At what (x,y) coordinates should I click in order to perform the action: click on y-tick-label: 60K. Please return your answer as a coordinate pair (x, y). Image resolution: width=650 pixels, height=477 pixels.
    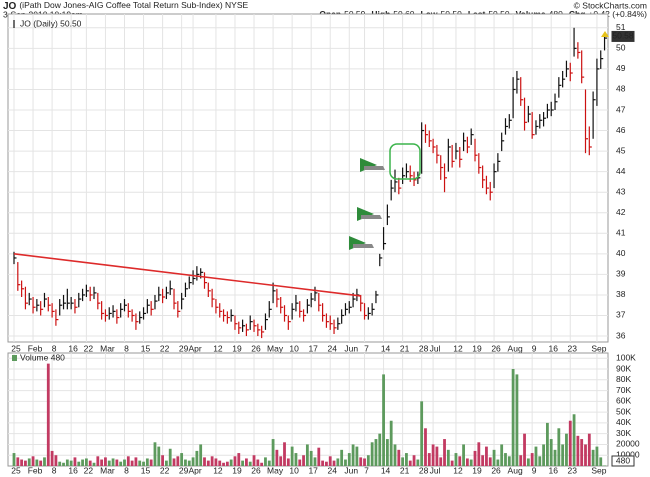
    Looking at the image, I should click on (623, 401).